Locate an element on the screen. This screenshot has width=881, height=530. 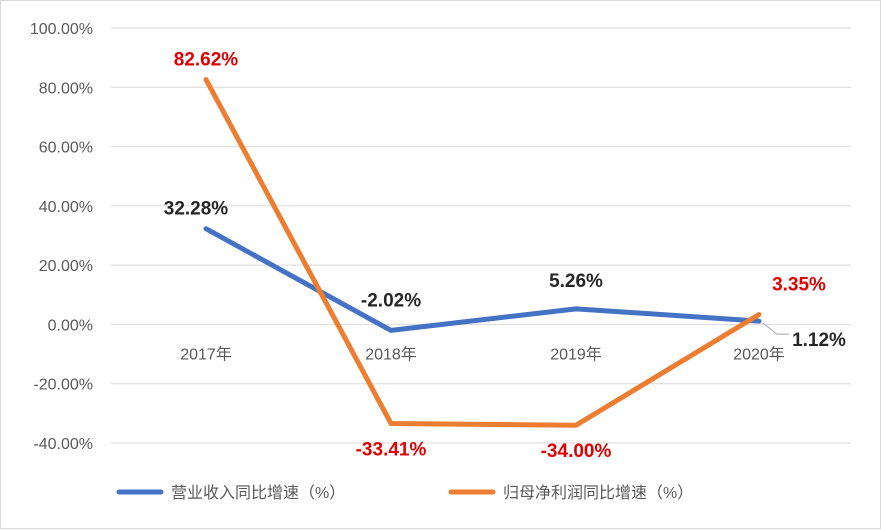
legend-label: 归母净利润同比增速（%） is located at coordinates (598, 493).